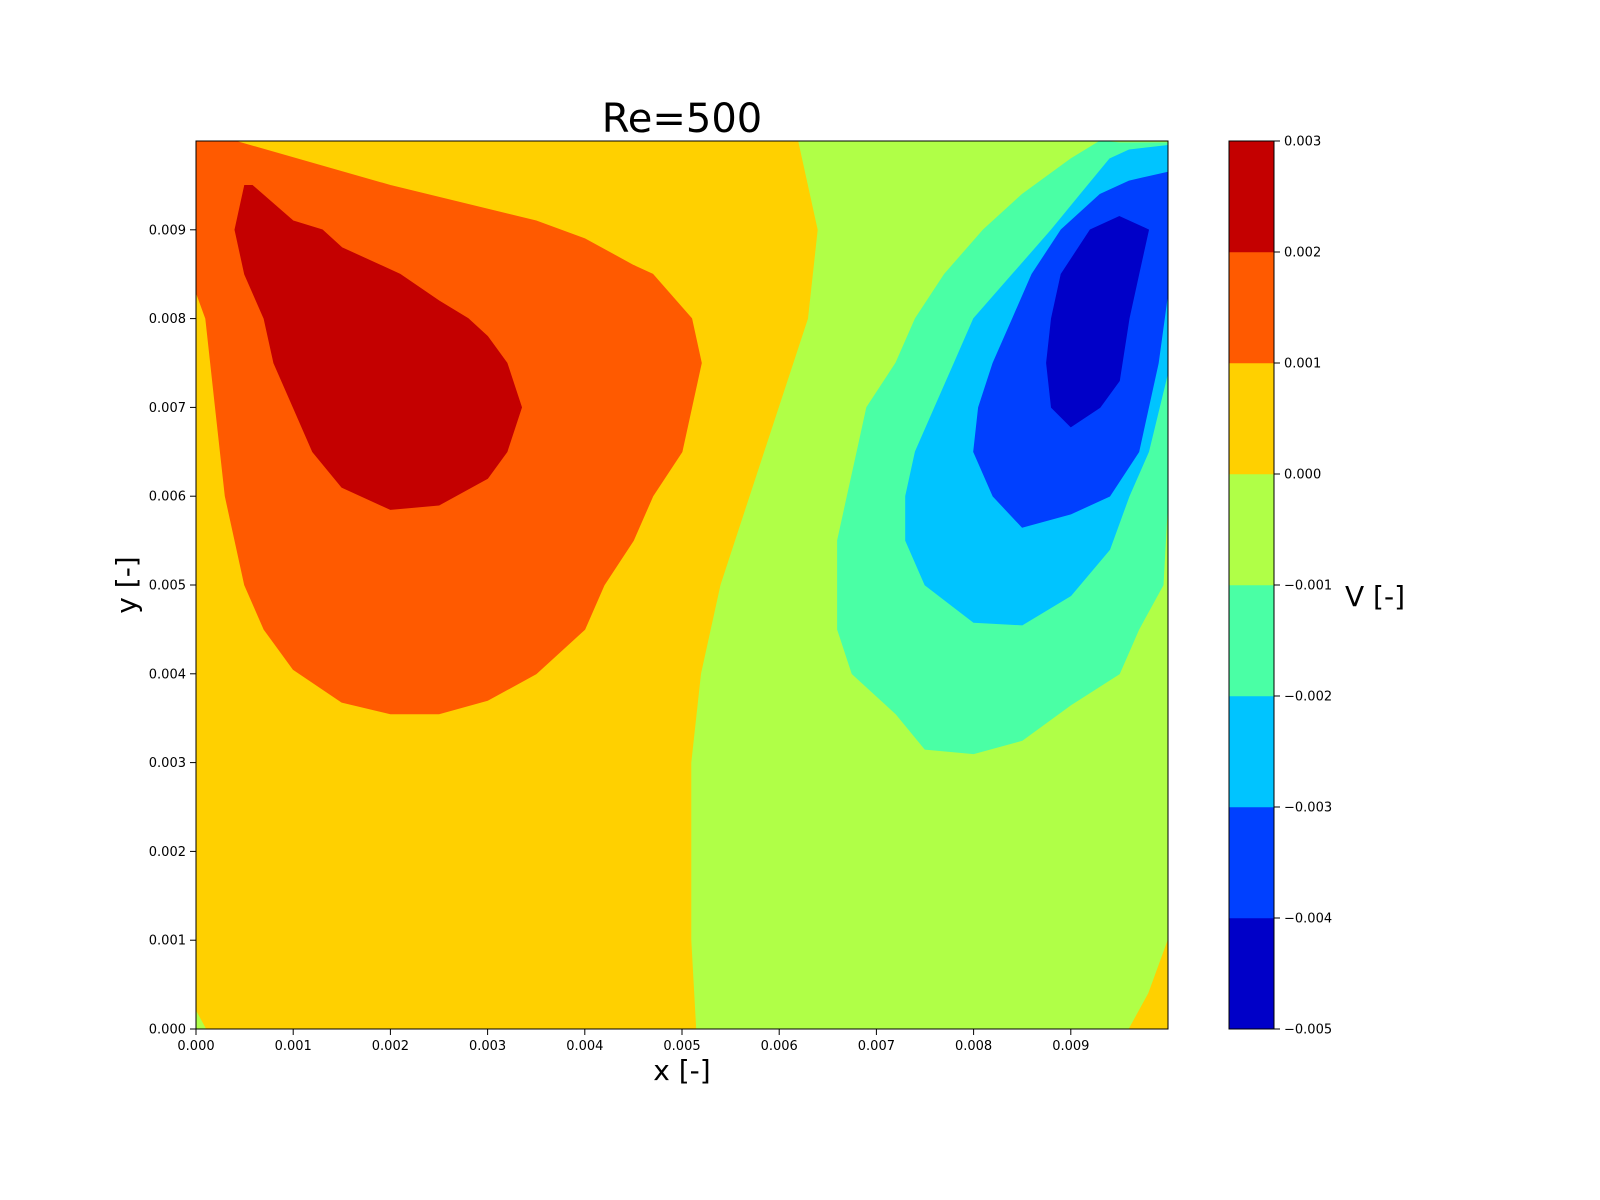 This screenshot has width=1600, height=1200. I want to click on x-tick-label: 0.000, so click(195, 1046).